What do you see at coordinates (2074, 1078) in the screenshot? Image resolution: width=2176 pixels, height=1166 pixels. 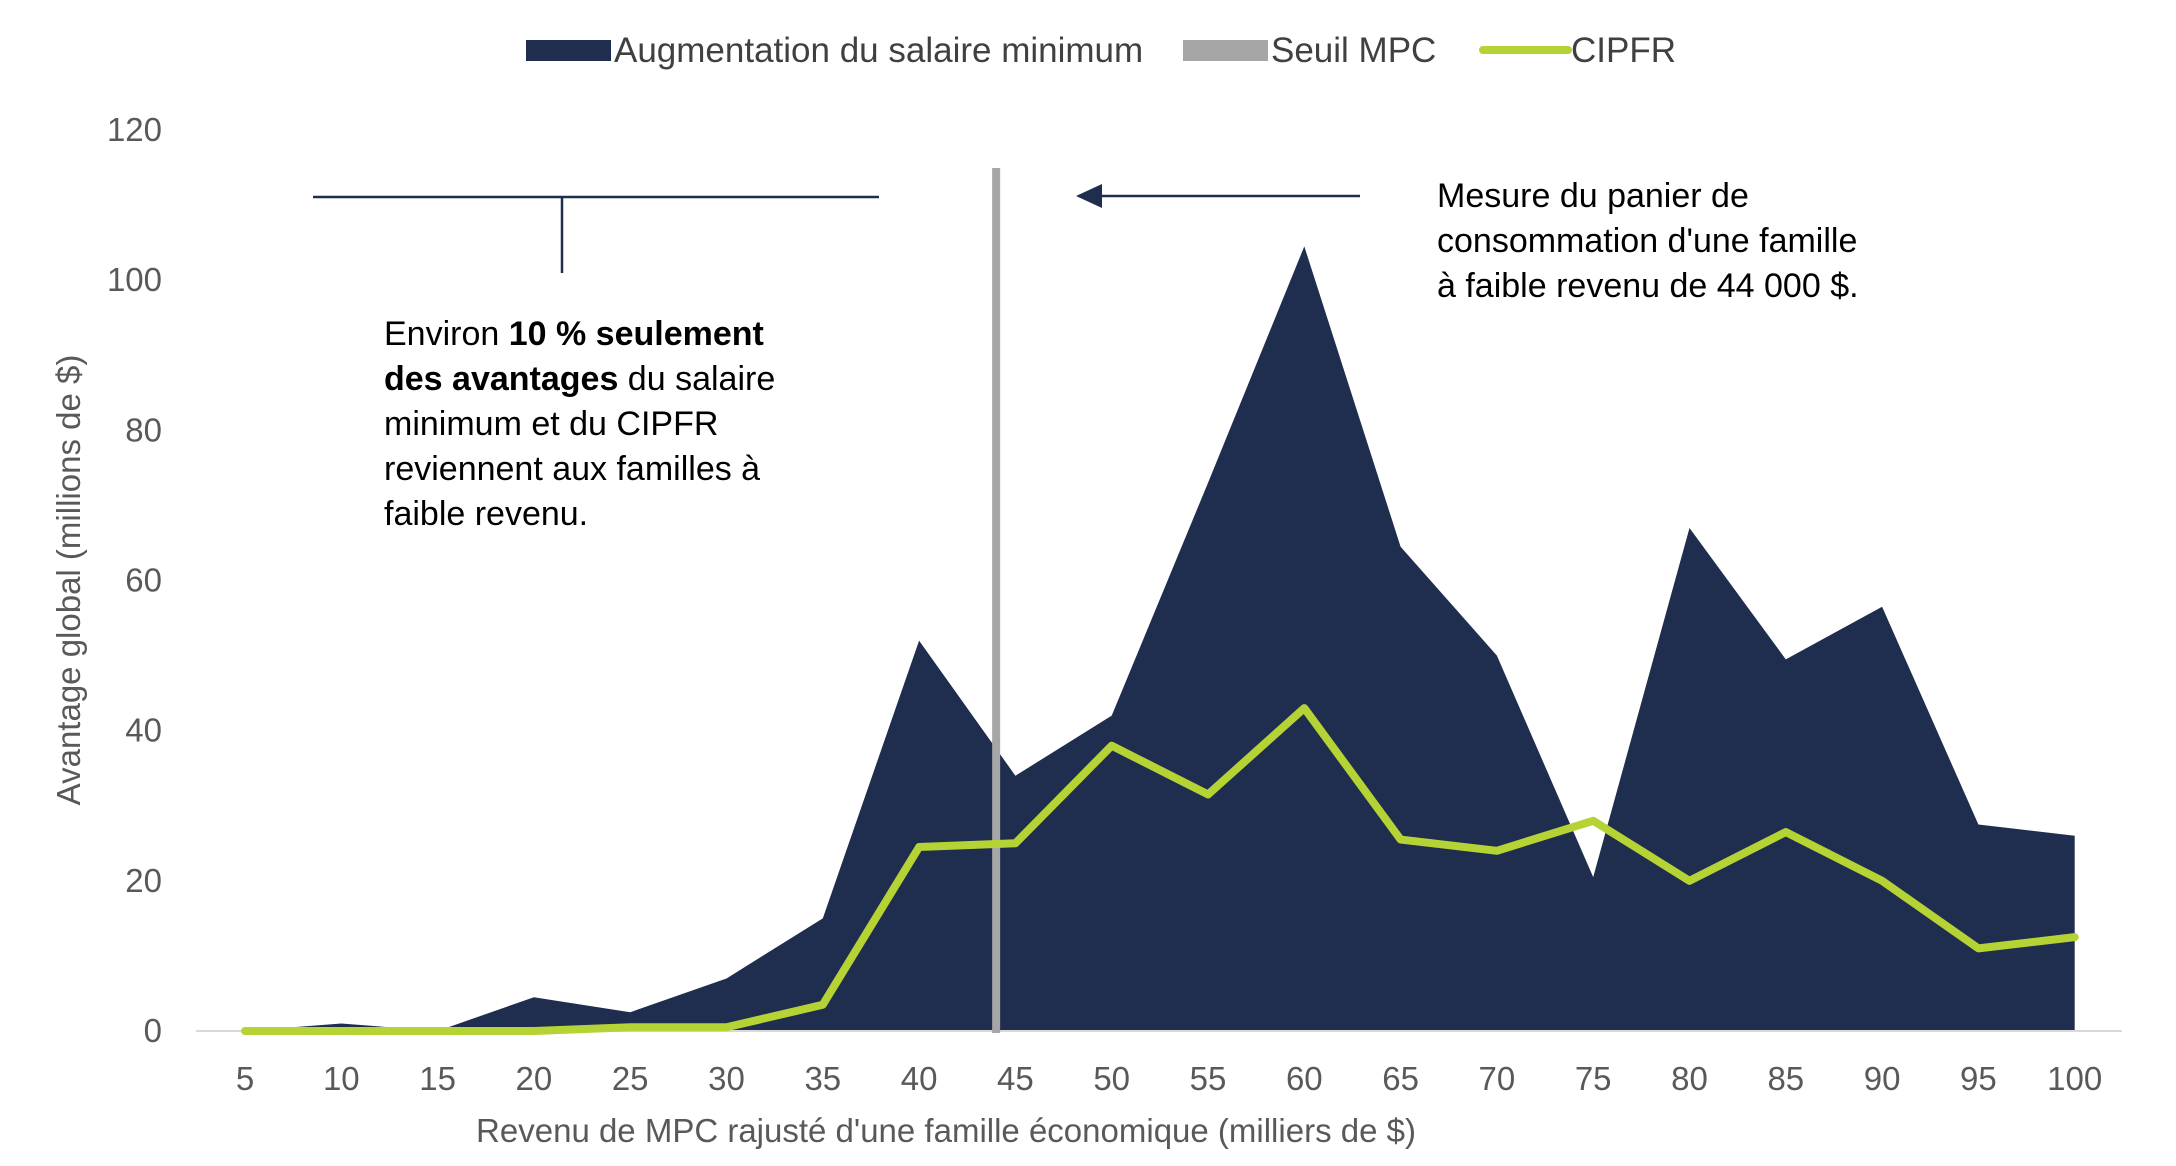 I see `x-tick-label: 100` at bounding box center [2074, 1078].